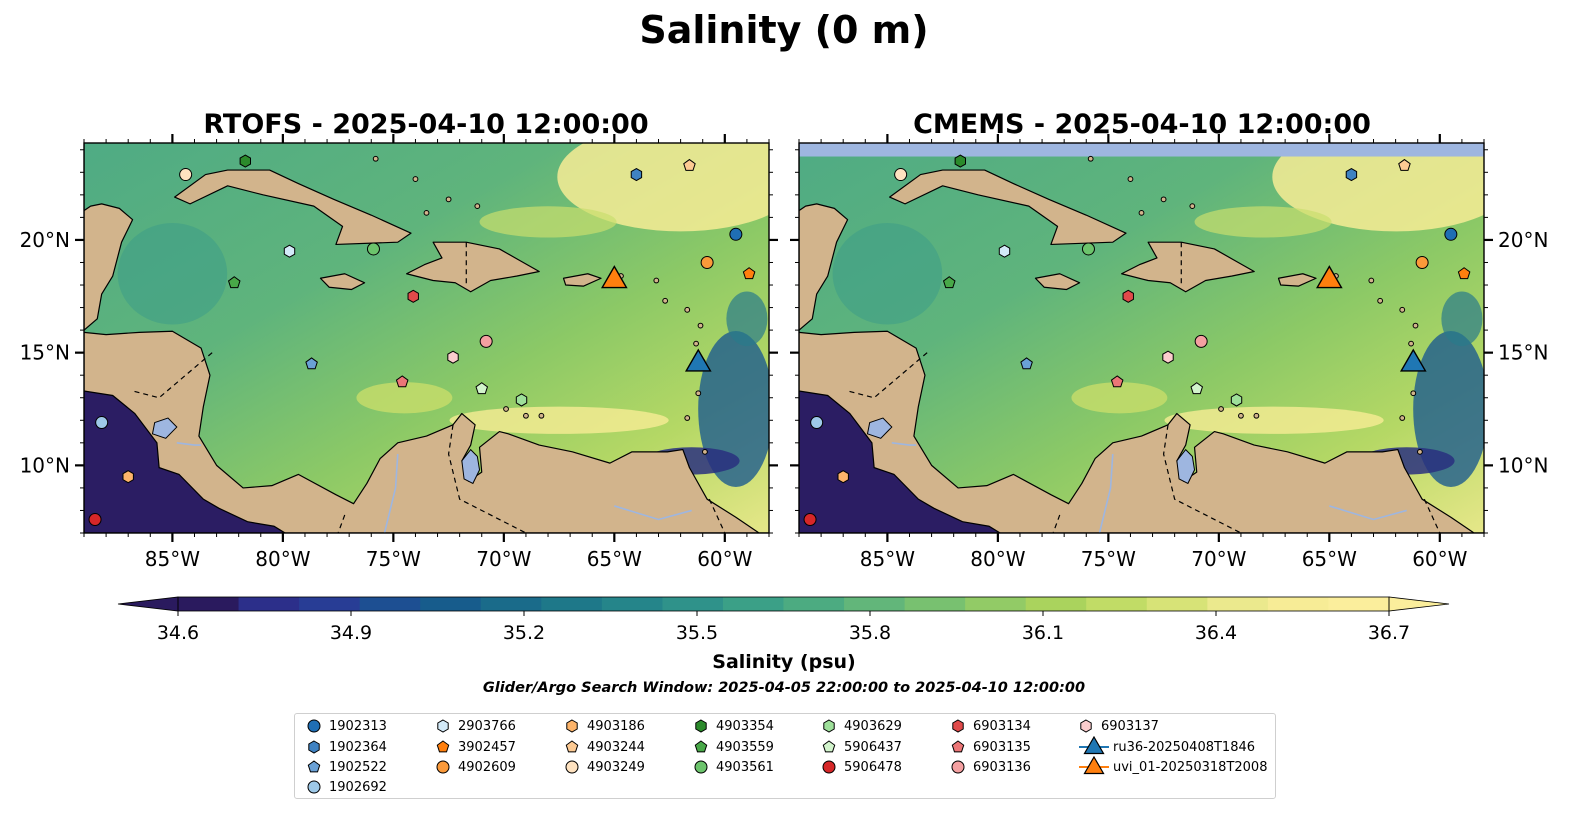 This screenshot has width=1577, height=827. What do you see at coordinates (734, 726) in the screenshot?
I see `legend-item-4903354: 4903354` at bounding box center [734, 726].